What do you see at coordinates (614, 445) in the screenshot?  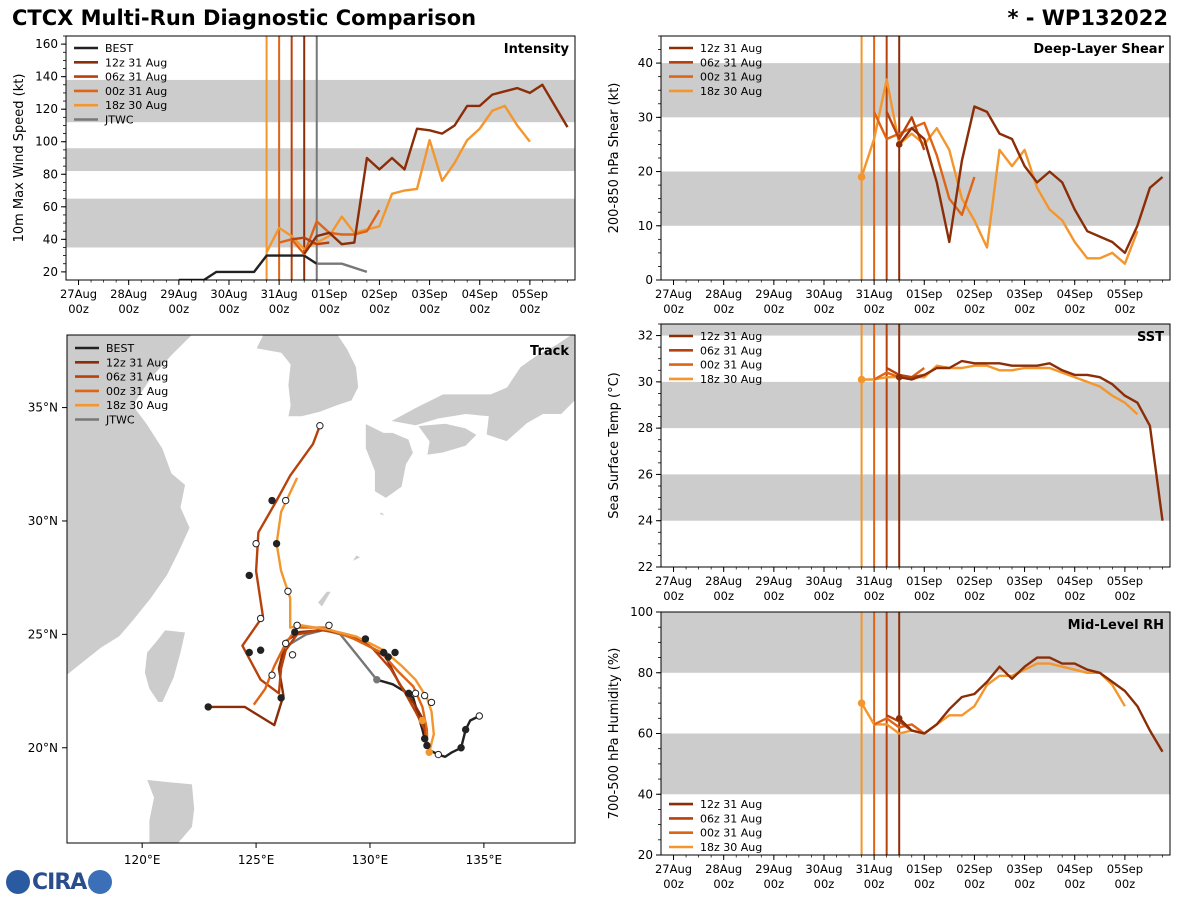 I see `y-axis-label: Sea Surface Temp (°C)` at bounding box center [614, 445].